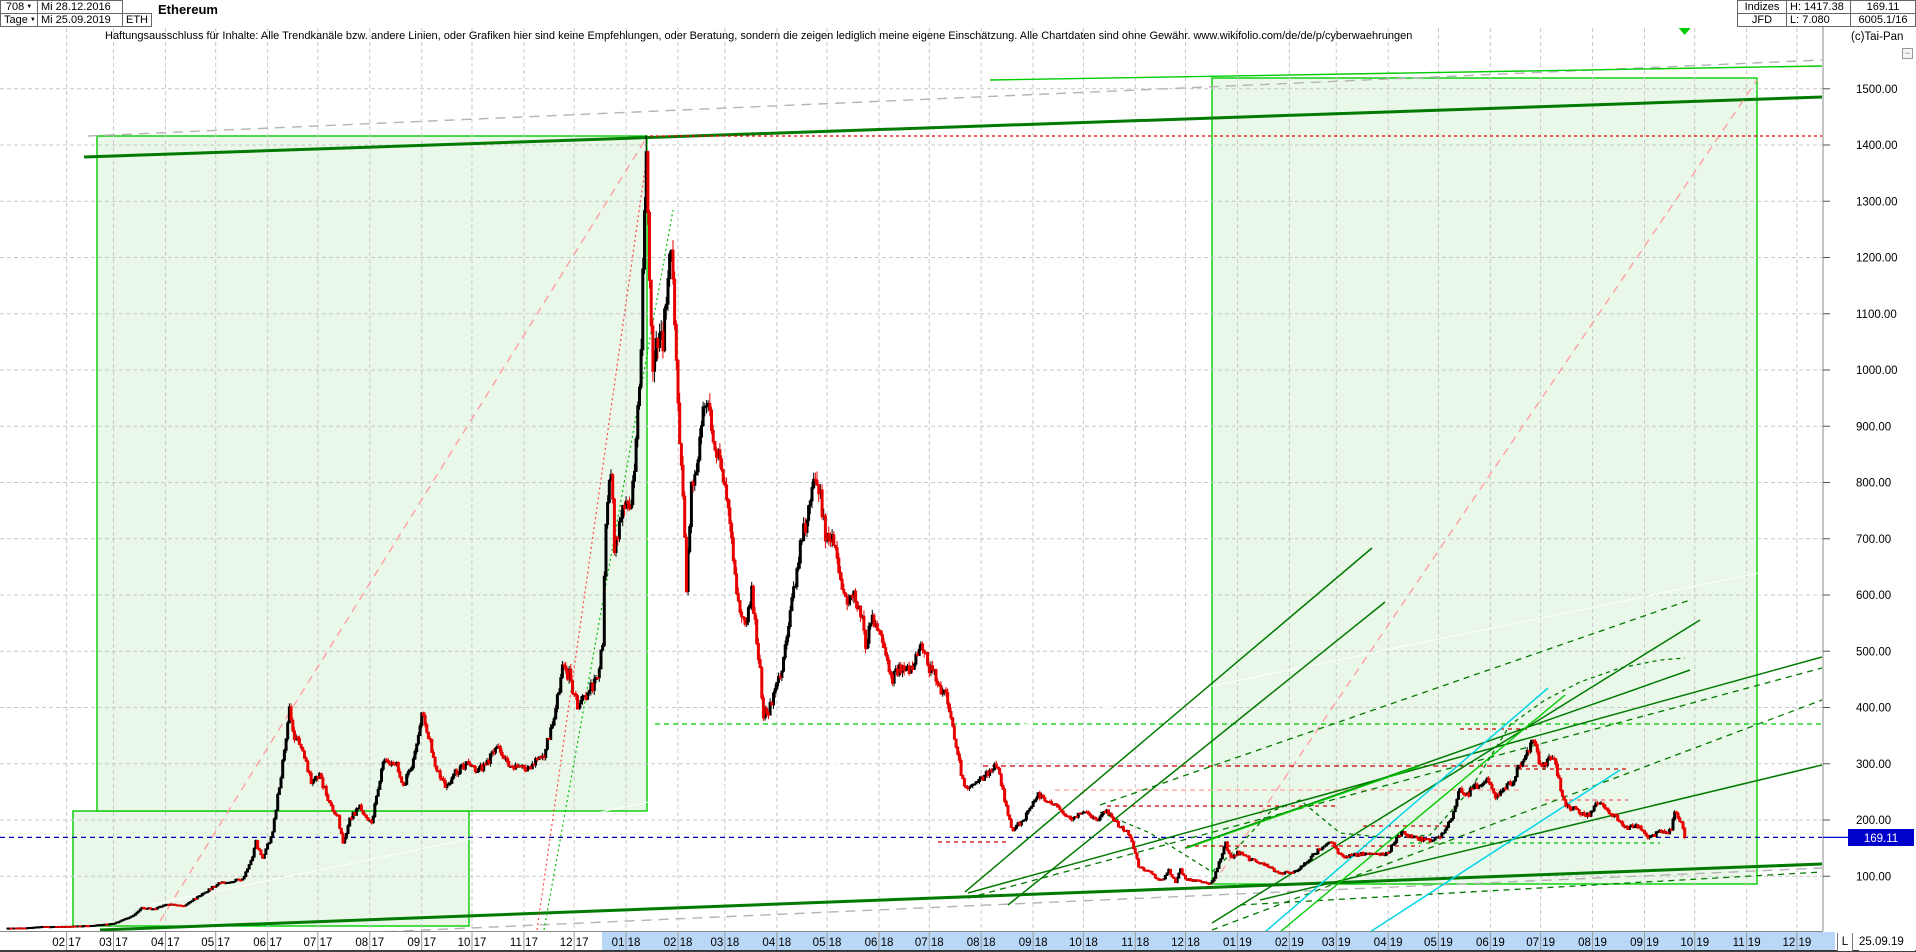 The image size is (1916, 952). Describe the element at coordinates (1033, 943) in the screenshot. I see `svg-text: 09 18` at that location.